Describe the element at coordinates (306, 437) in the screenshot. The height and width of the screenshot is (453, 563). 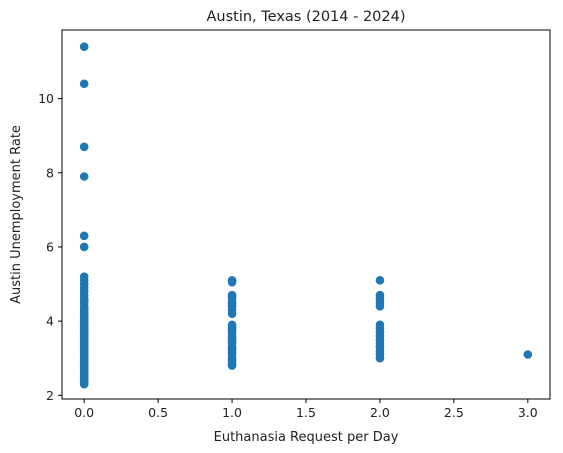
I see `x-axis-label: Euthanasia Request per Day` at that location.